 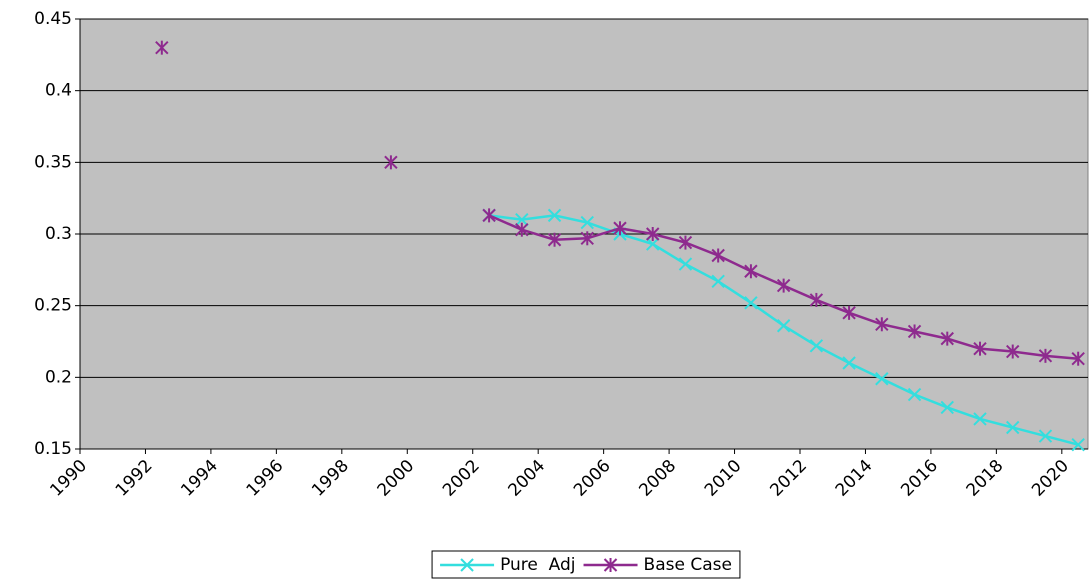 I want to click on y-tick-label: 0.45, so click(x=53, y=19).